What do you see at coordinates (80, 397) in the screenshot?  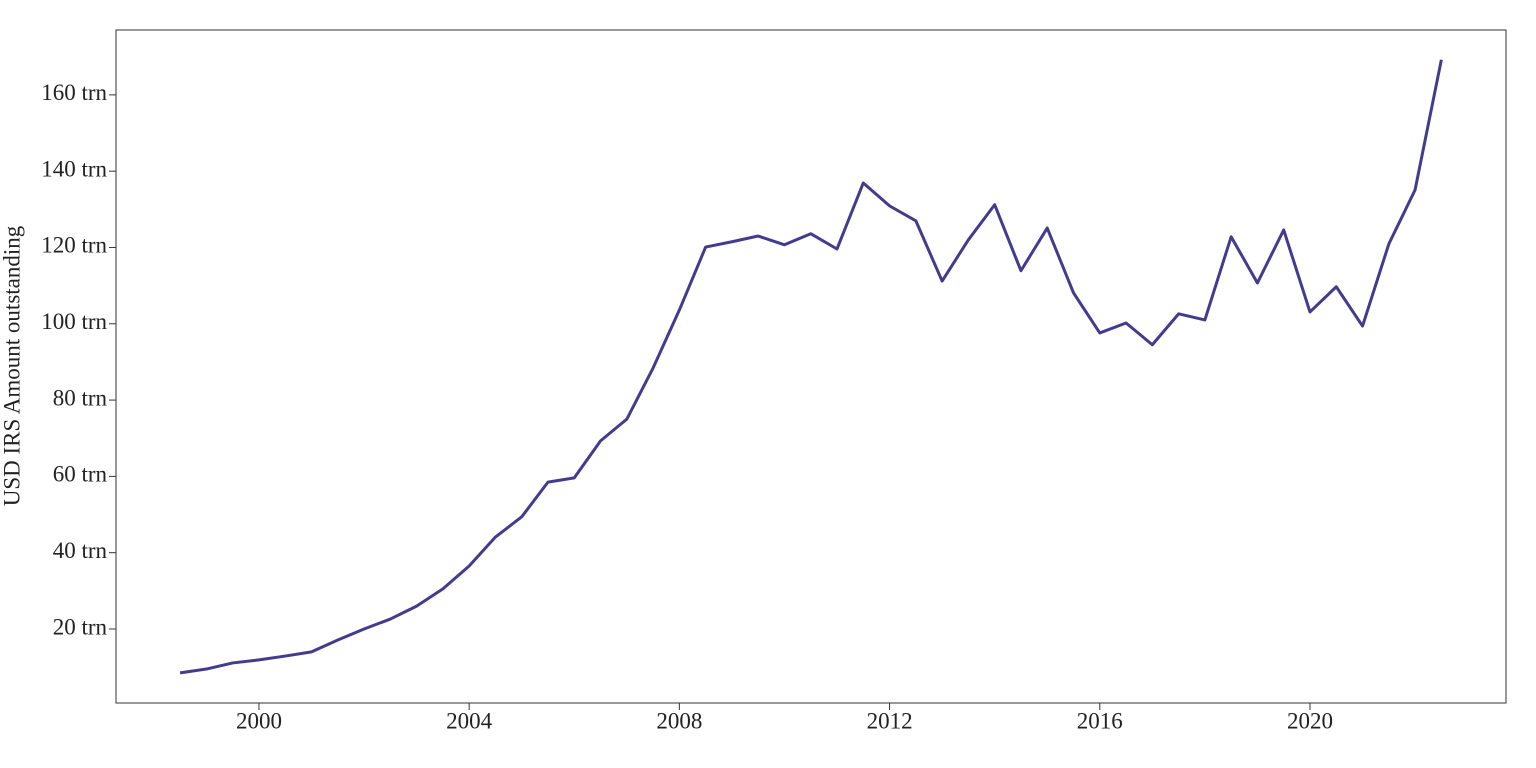 I see `y-tick-label: 80 trn` at bounding box center [80, 397].